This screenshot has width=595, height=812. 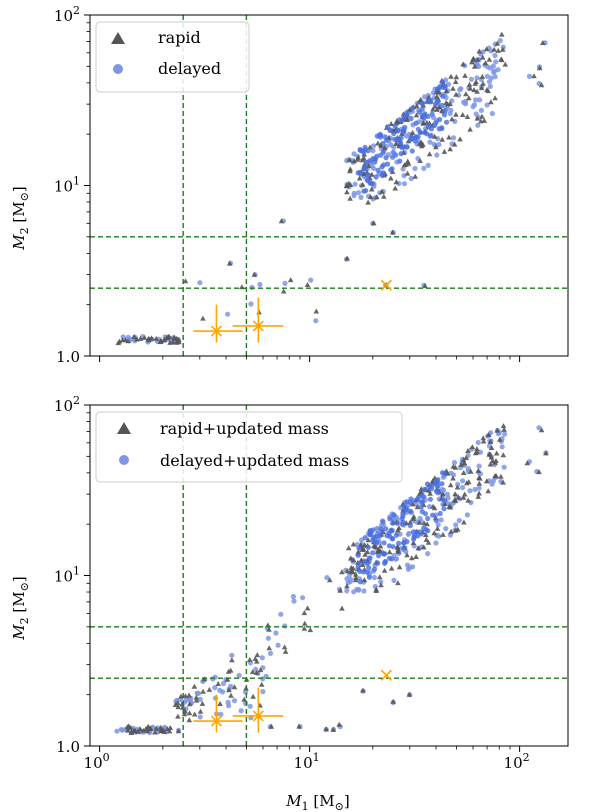 What do you see at coordinates (97, 761) in the screenshot?
I see `x-tick-label: 100` at bounding box center [97, 761].